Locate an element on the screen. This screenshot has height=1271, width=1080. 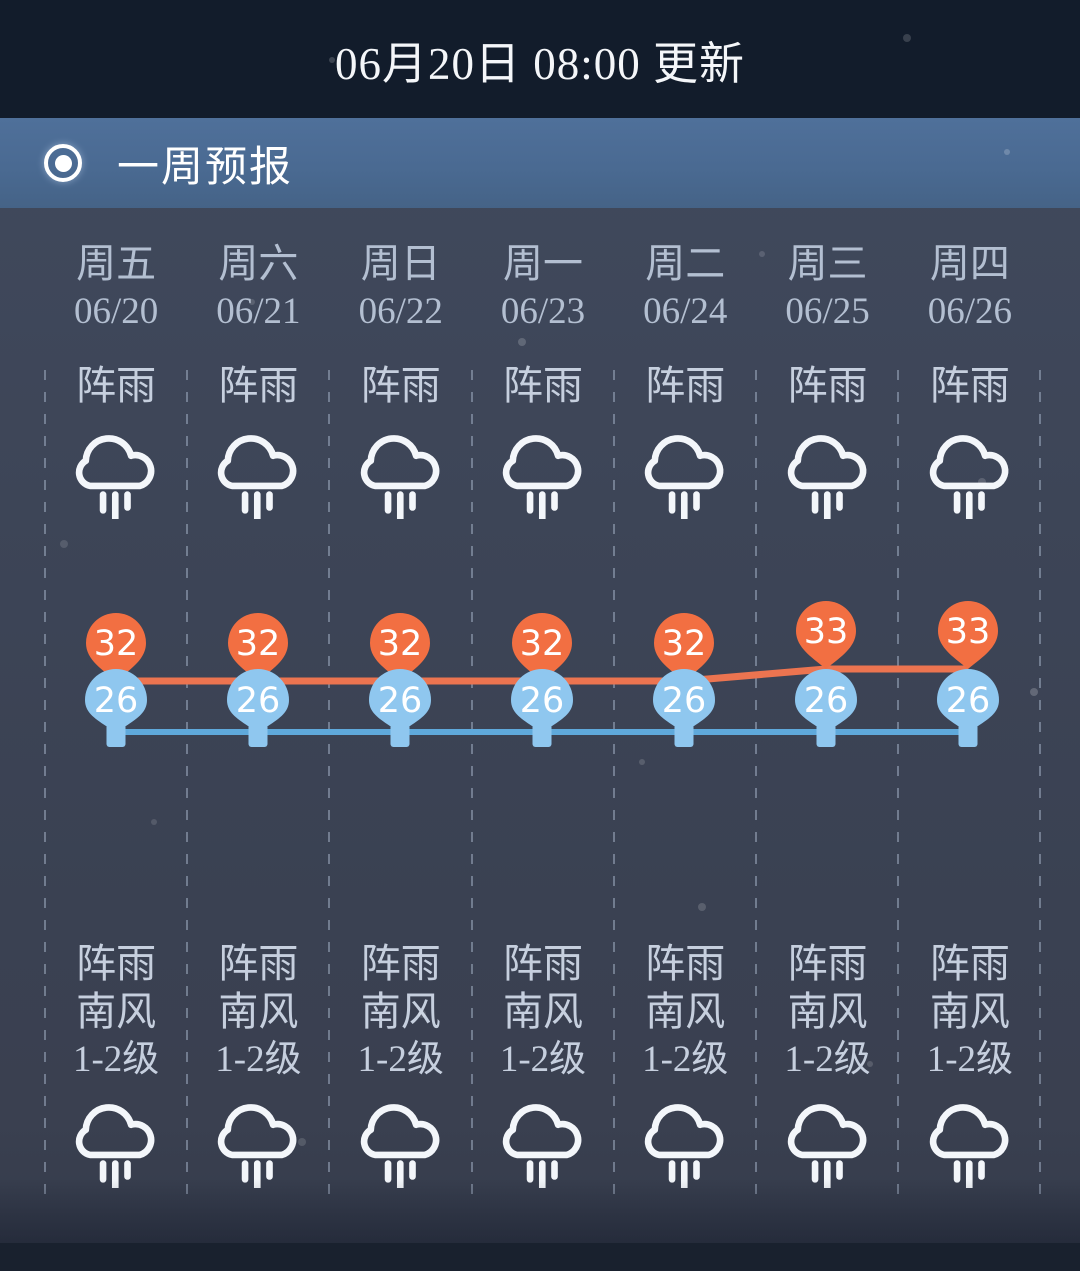
date-label: 06/21 is located at coordinates (258, 311).